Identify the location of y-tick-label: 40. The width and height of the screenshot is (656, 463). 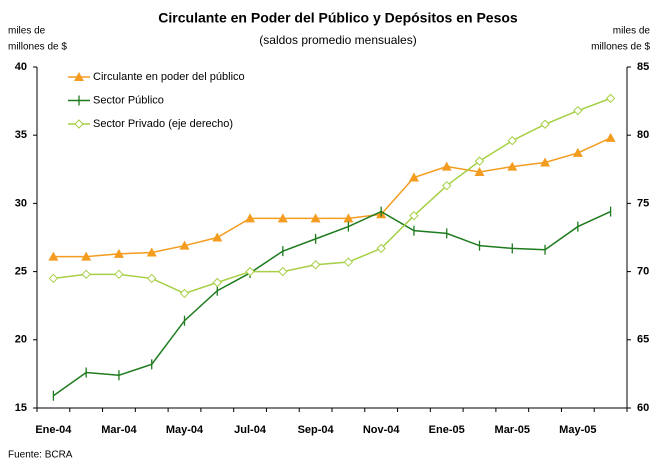
(21, 67).